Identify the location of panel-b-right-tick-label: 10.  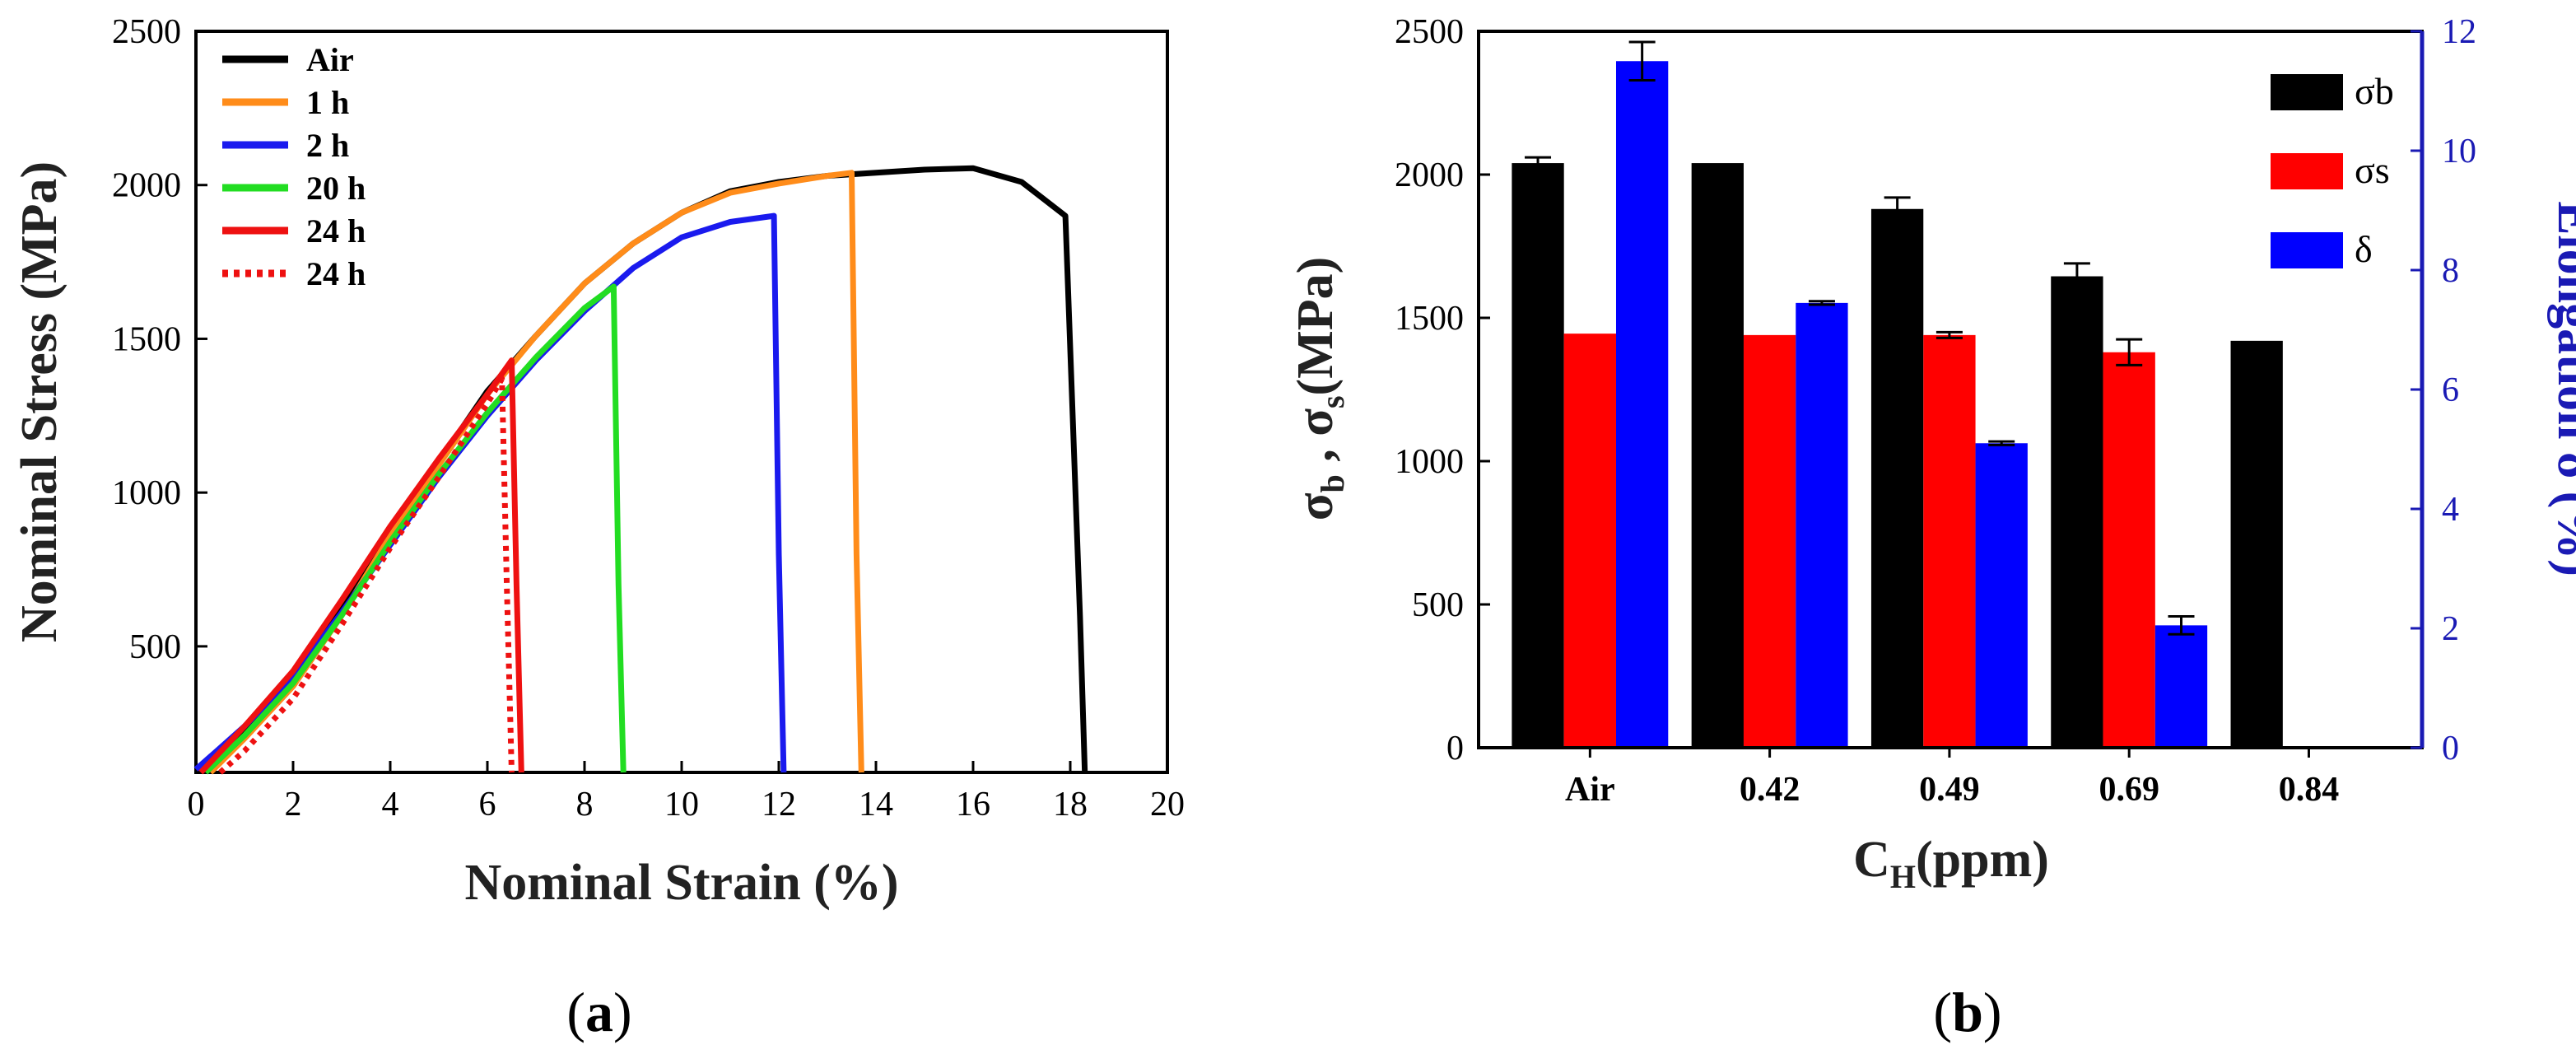
(2459, 151).